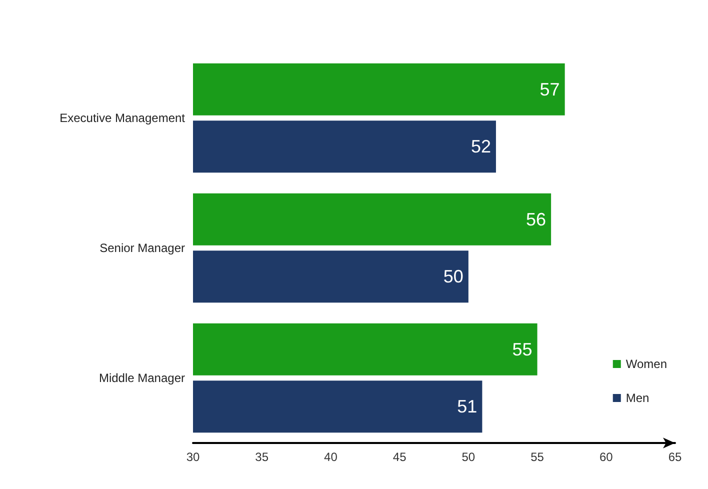 Image resolution: width=708 pixels, height=489 pixels. I want to click on legend-label: Men, so click(638, 398).